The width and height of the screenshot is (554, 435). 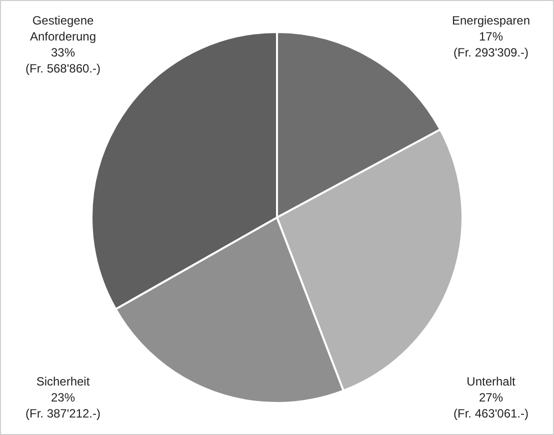 What do you see at coordinates (63, 60) in the screenshot?
I see `data-label: 33% (Fr. 568'860.-)` at bounding box center [63, 60].